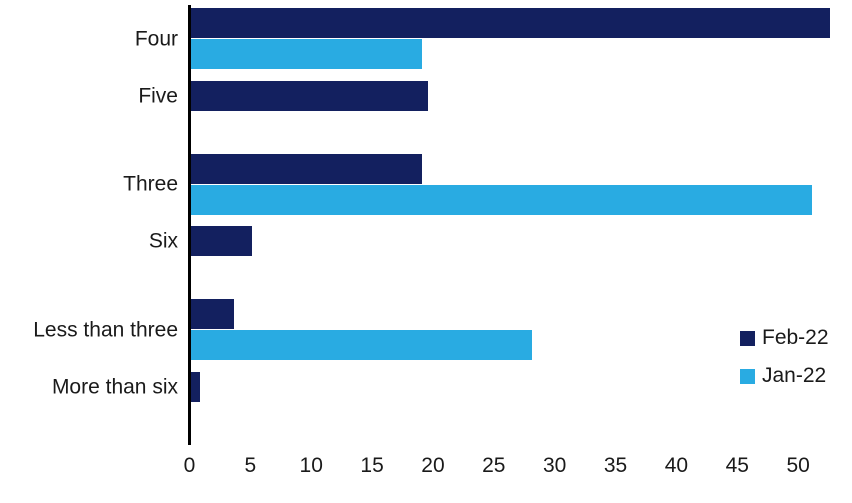 Image resolution: width=852 pixels, height=503 pixels. What do you see at coordinates (555, 465) in the screenshot?
I see `x-tick-label-30: 30` at bounding box center [555, 465].